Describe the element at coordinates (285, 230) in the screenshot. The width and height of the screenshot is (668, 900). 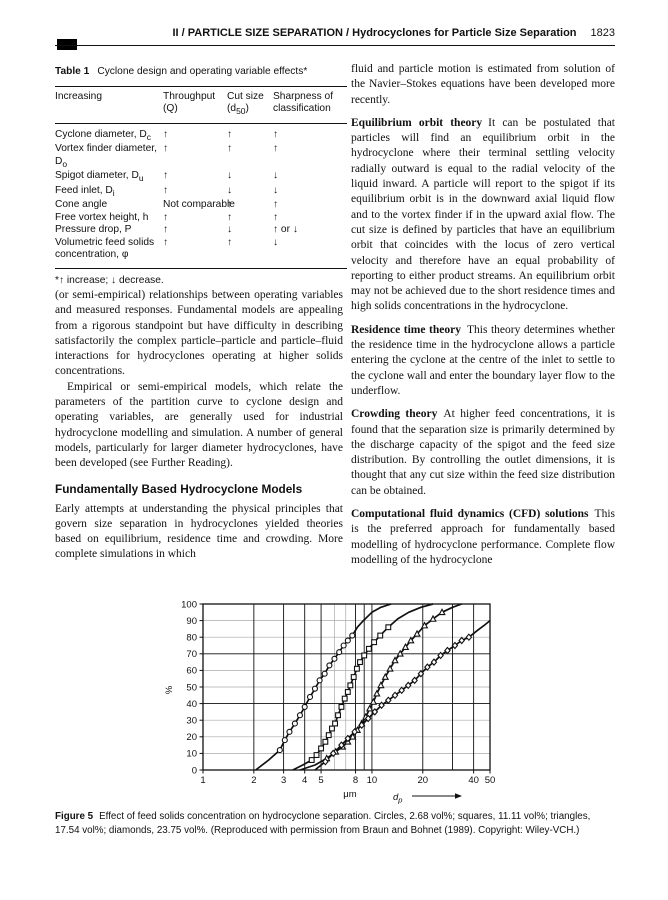
I see `sharpness-cell: ↑ or ↓` at that location.